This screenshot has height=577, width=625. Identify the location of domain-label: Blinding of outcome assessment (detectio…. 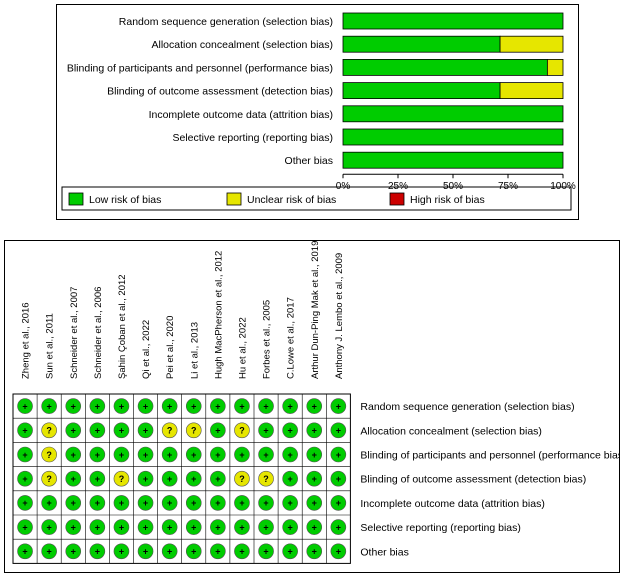
(473, 480).